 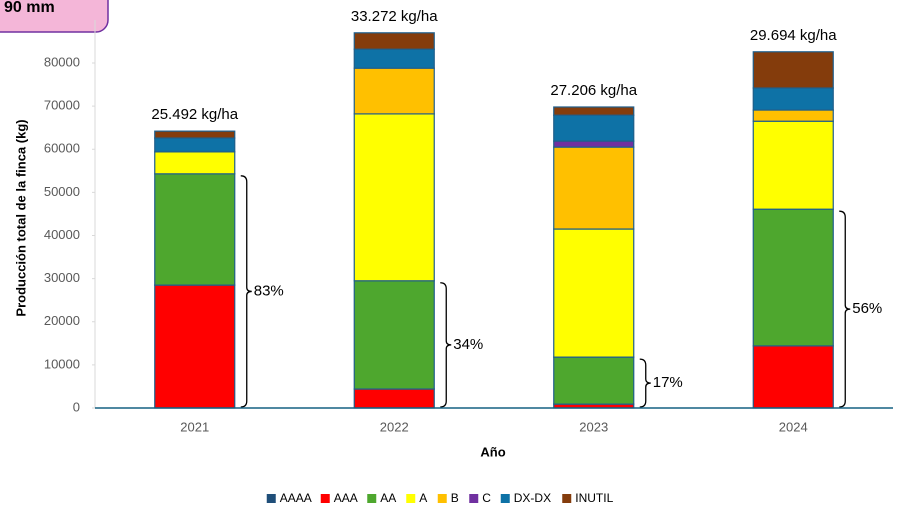 What do you see at coordinates (394, 426) in the screenshot?
I see `x-tick-label: 2022` at bounding box center [394, 426].